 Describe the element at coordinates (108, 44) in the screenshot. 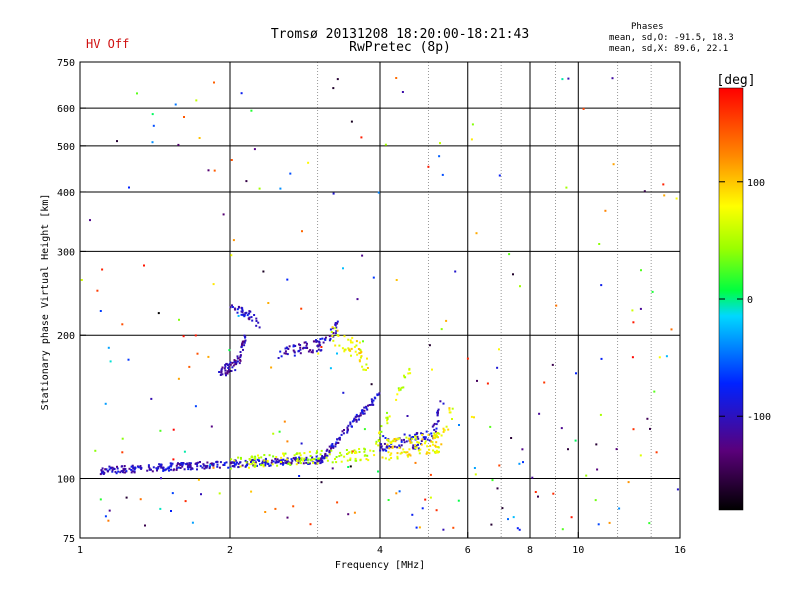

I see `hv-status: HV Off` at that location.